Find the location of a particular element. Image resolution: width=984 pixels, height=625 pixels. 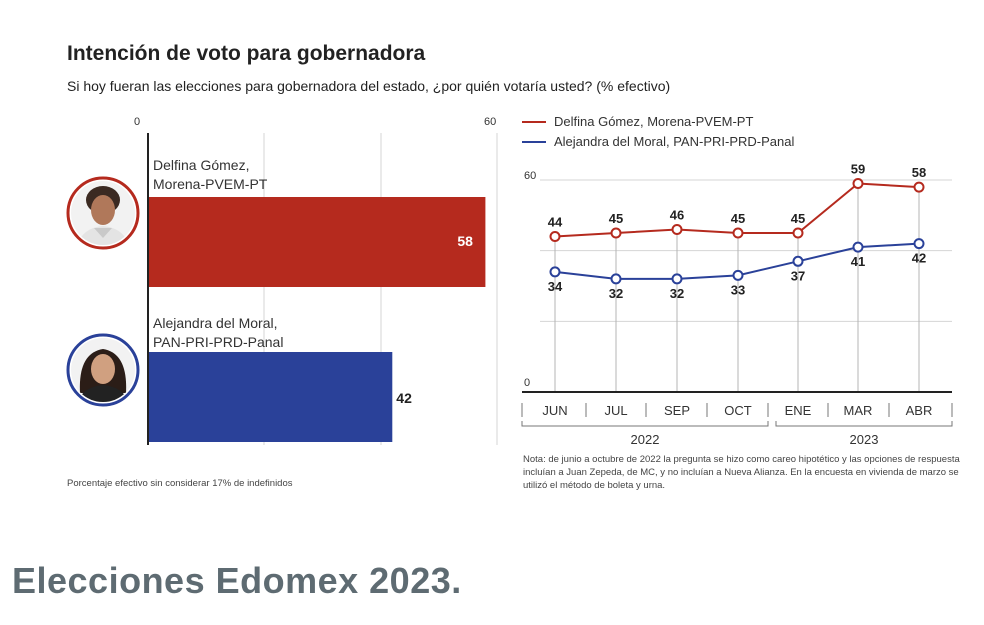

bar-alejandra is located at coordinates (270, 397).